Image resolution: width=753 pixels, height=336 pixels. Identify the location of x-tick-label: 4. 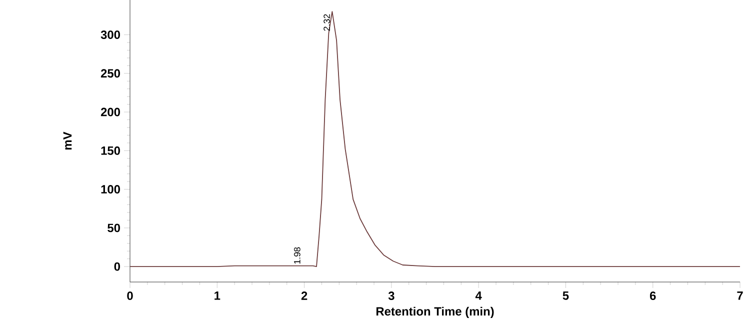
(478, 296).